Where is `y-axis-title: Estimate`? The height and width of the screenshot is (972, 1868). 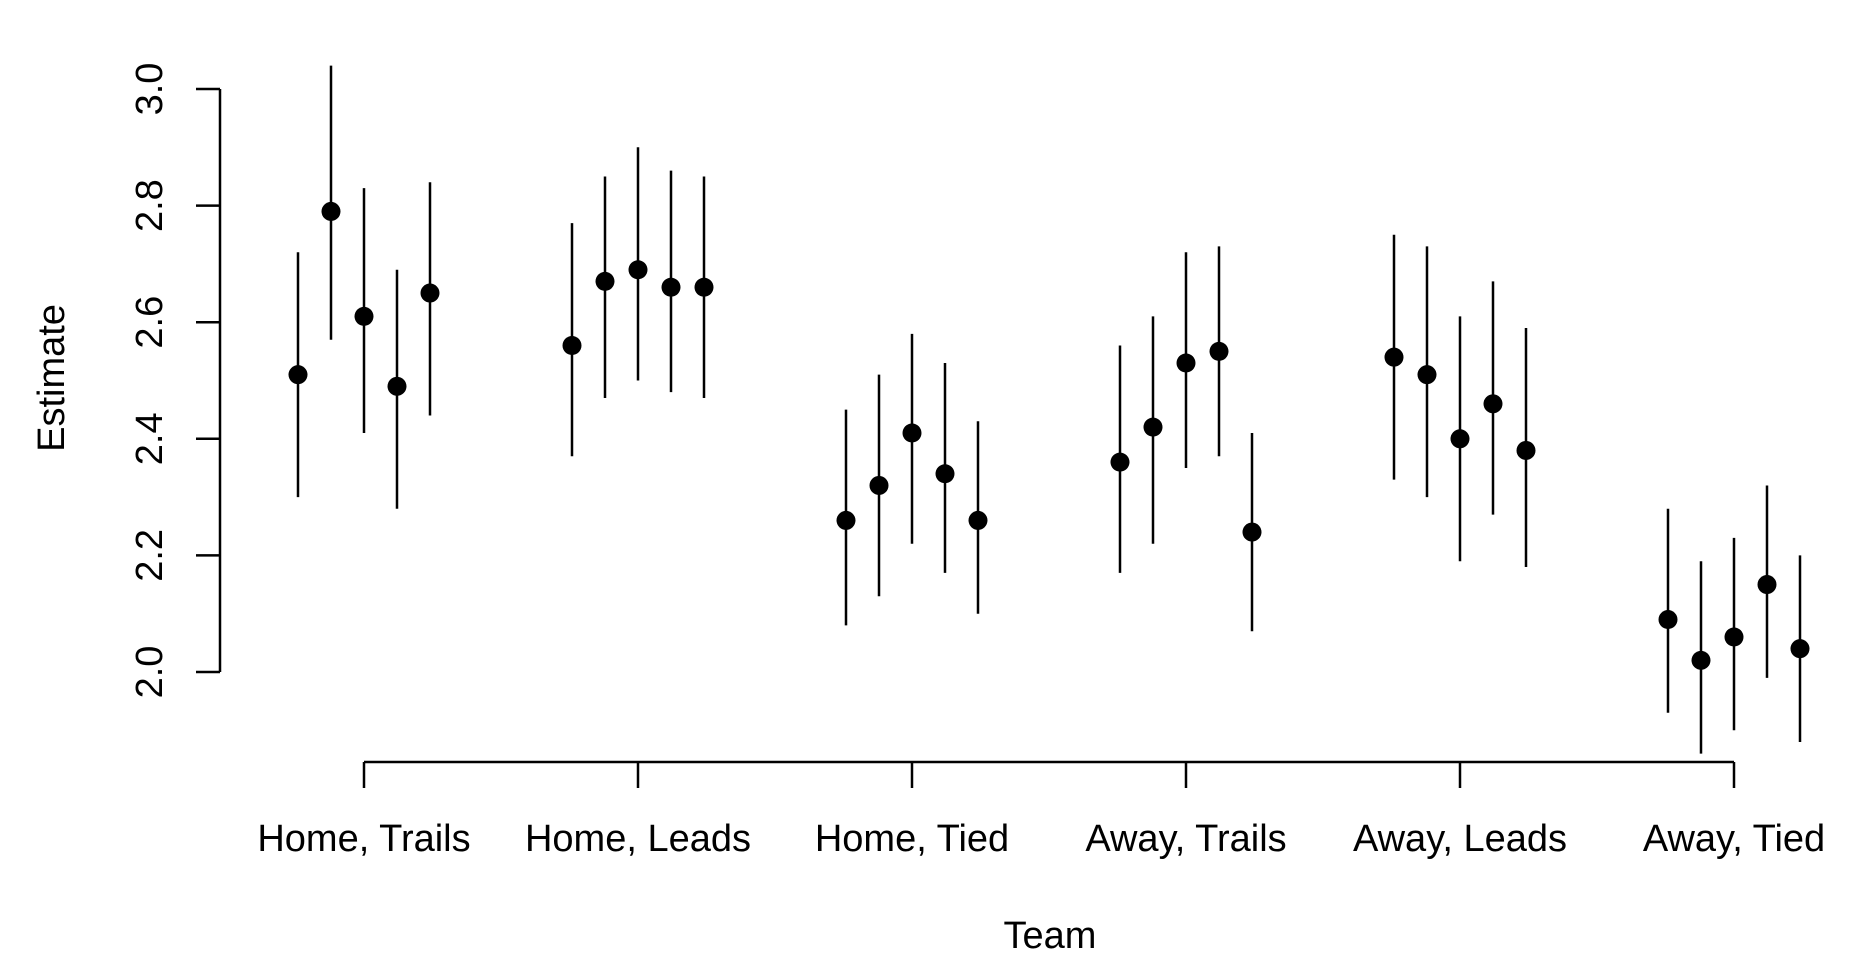
y-axis-title: Estimate is located at coordinates (52, 378).